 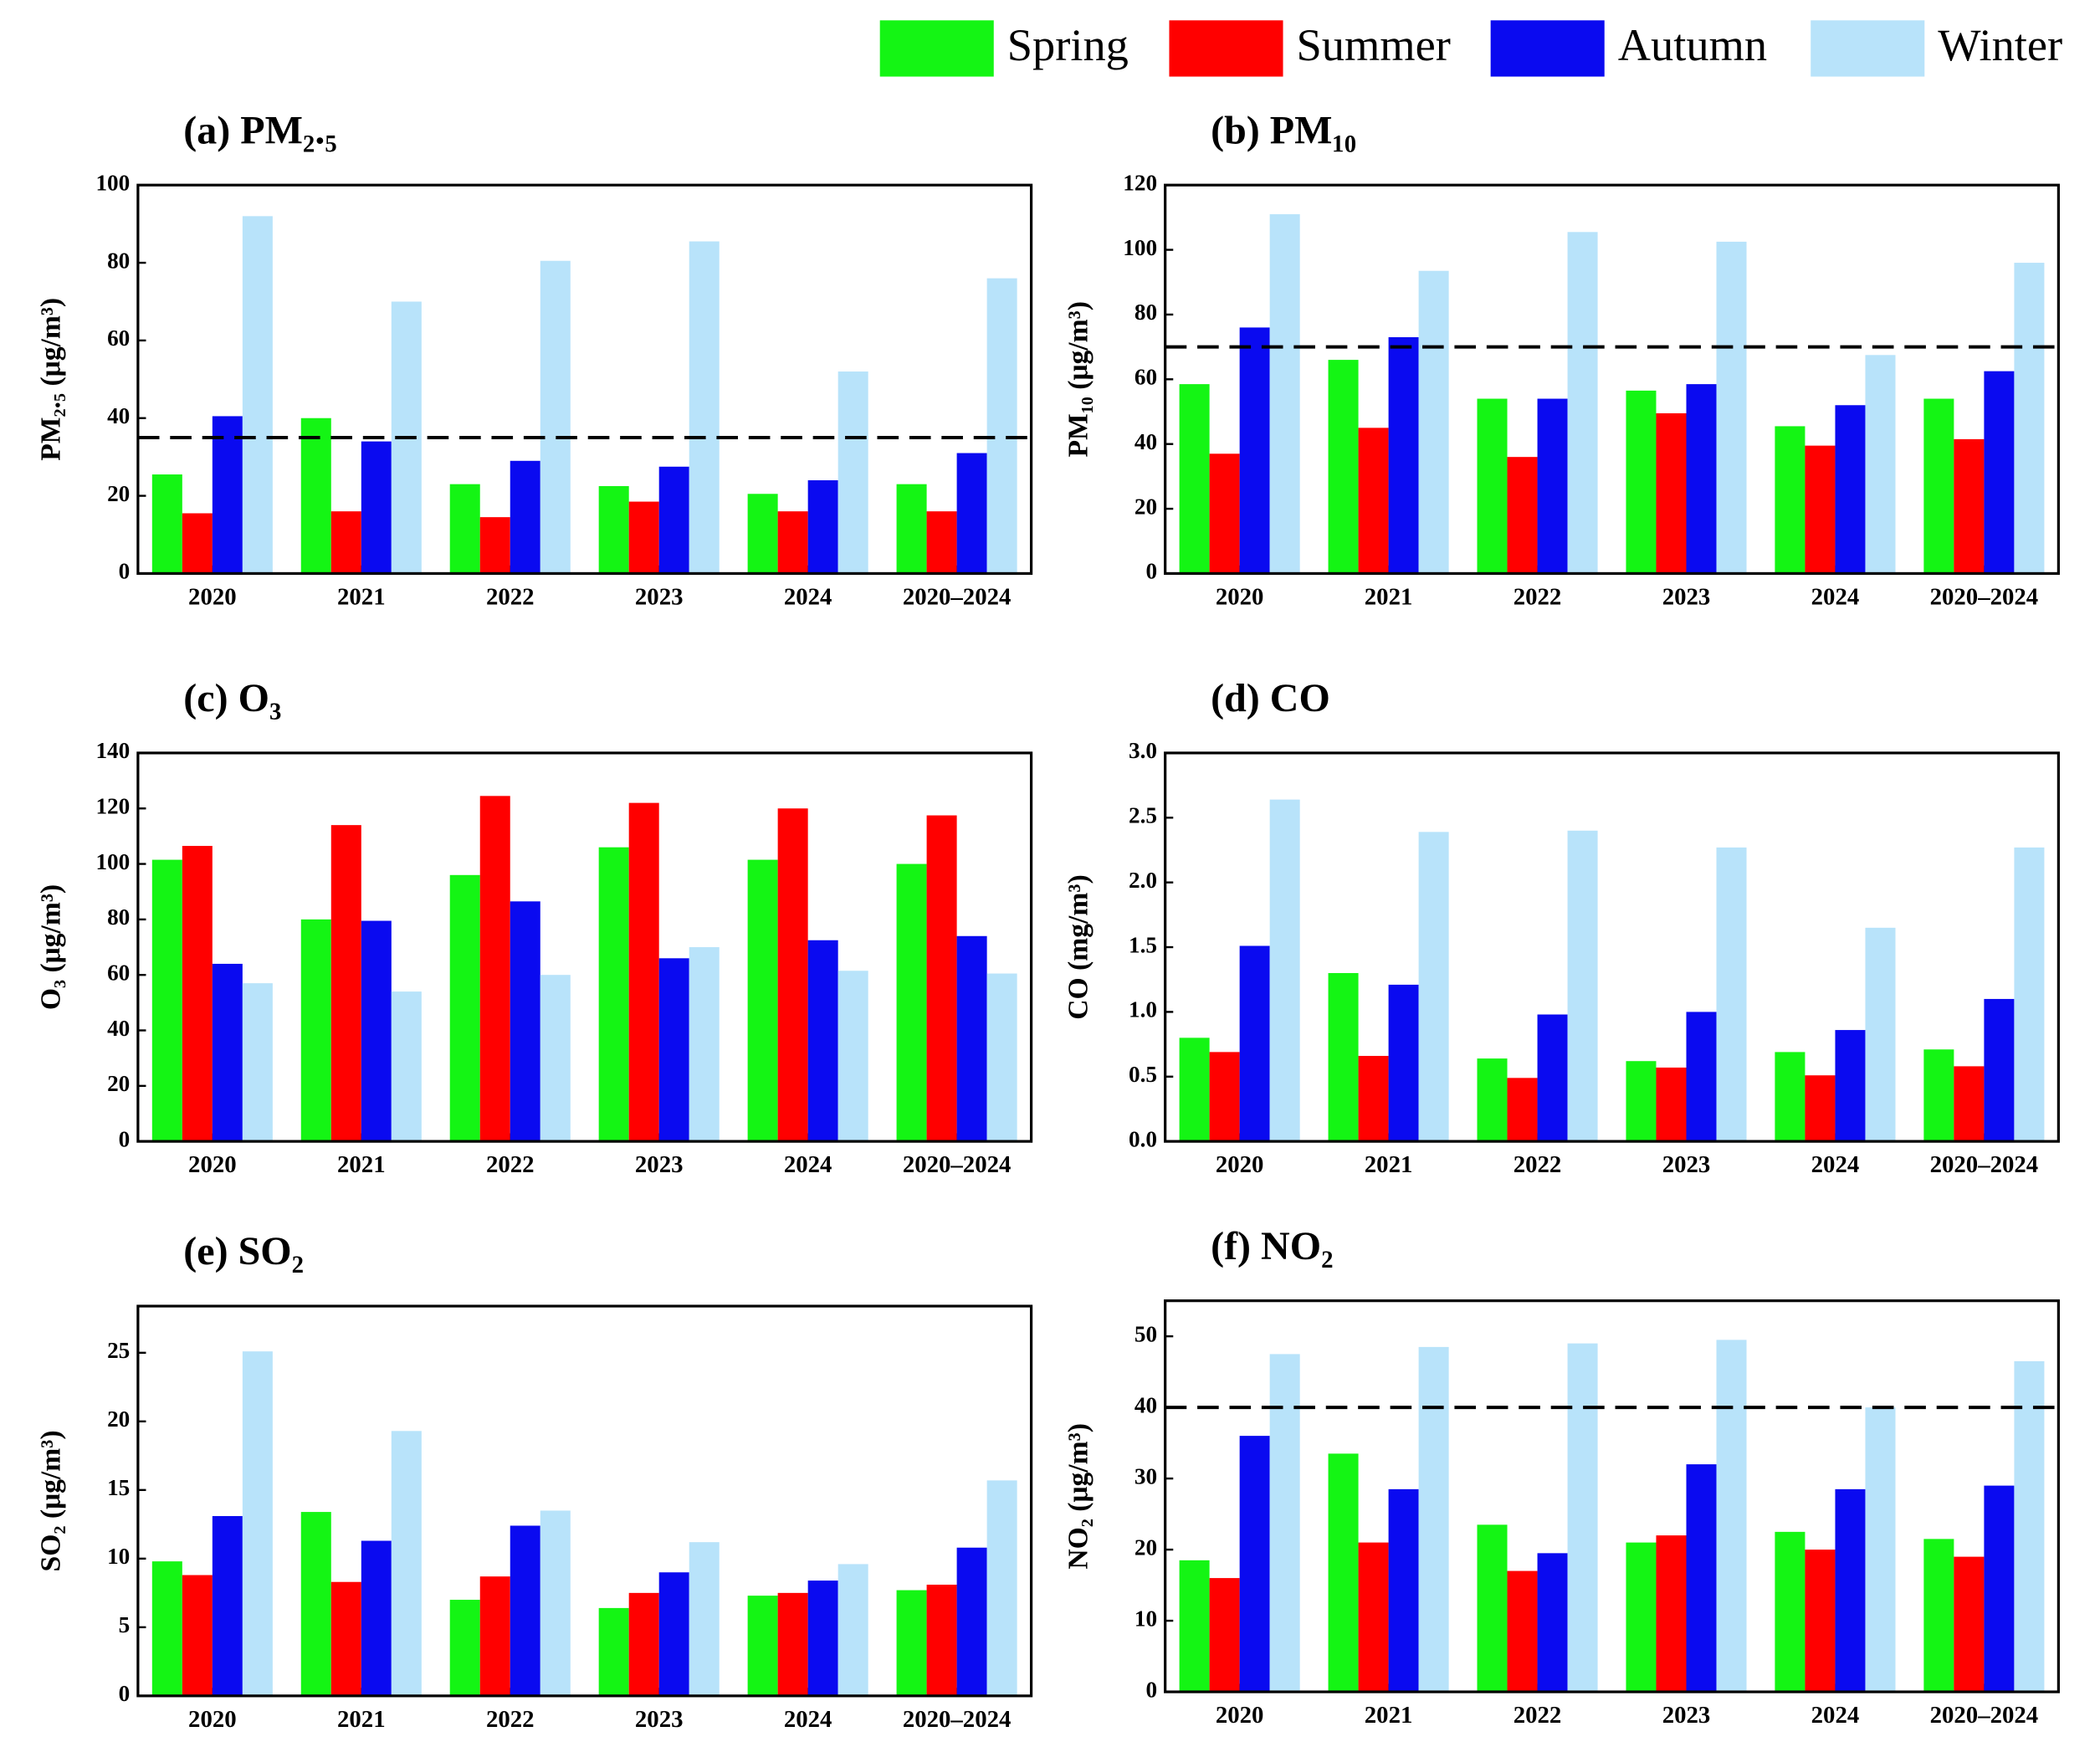 I want to click on y-axis-label: PM₂.₅ (μg/m³), so click(x=51, y=380).